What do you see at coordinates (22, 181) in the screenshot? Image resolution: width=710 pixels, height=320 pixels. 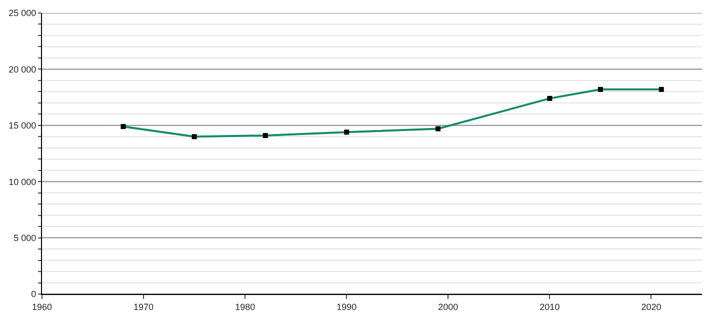 I see `y-tick-label: 10 000` at bounding box center [22, 181].